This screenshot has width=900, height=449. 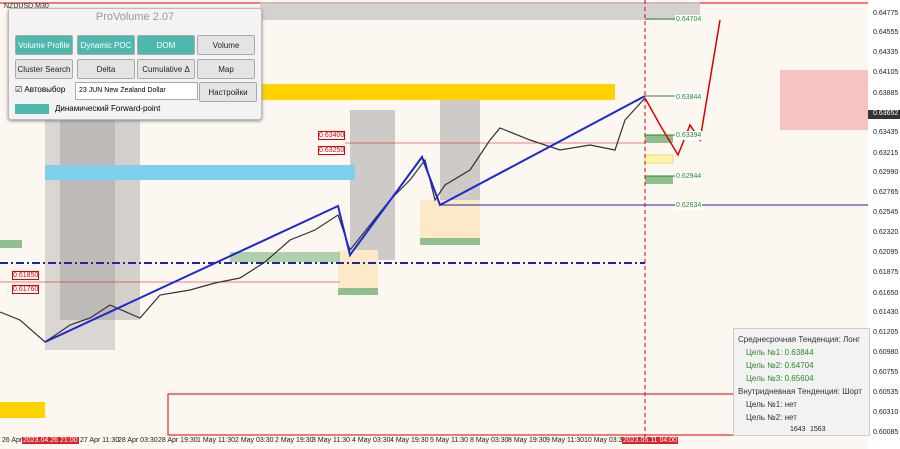 I want to click on time-label: 28 Apr 19:30, so click(x=178, y=440).